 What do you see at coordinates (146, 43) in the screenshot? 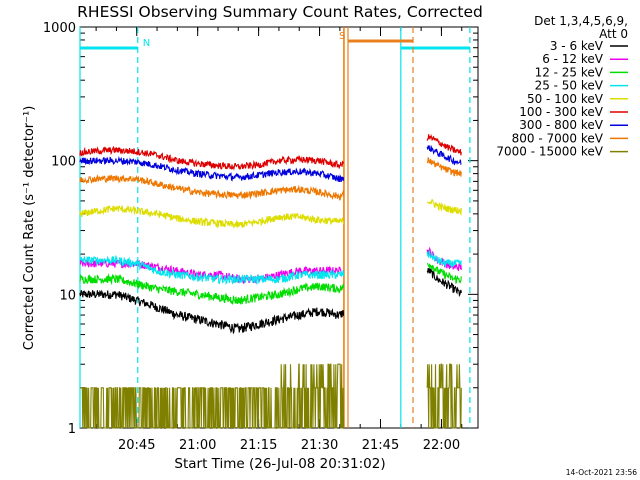
I see `marker-label: N` at bounding box center [146, 43].